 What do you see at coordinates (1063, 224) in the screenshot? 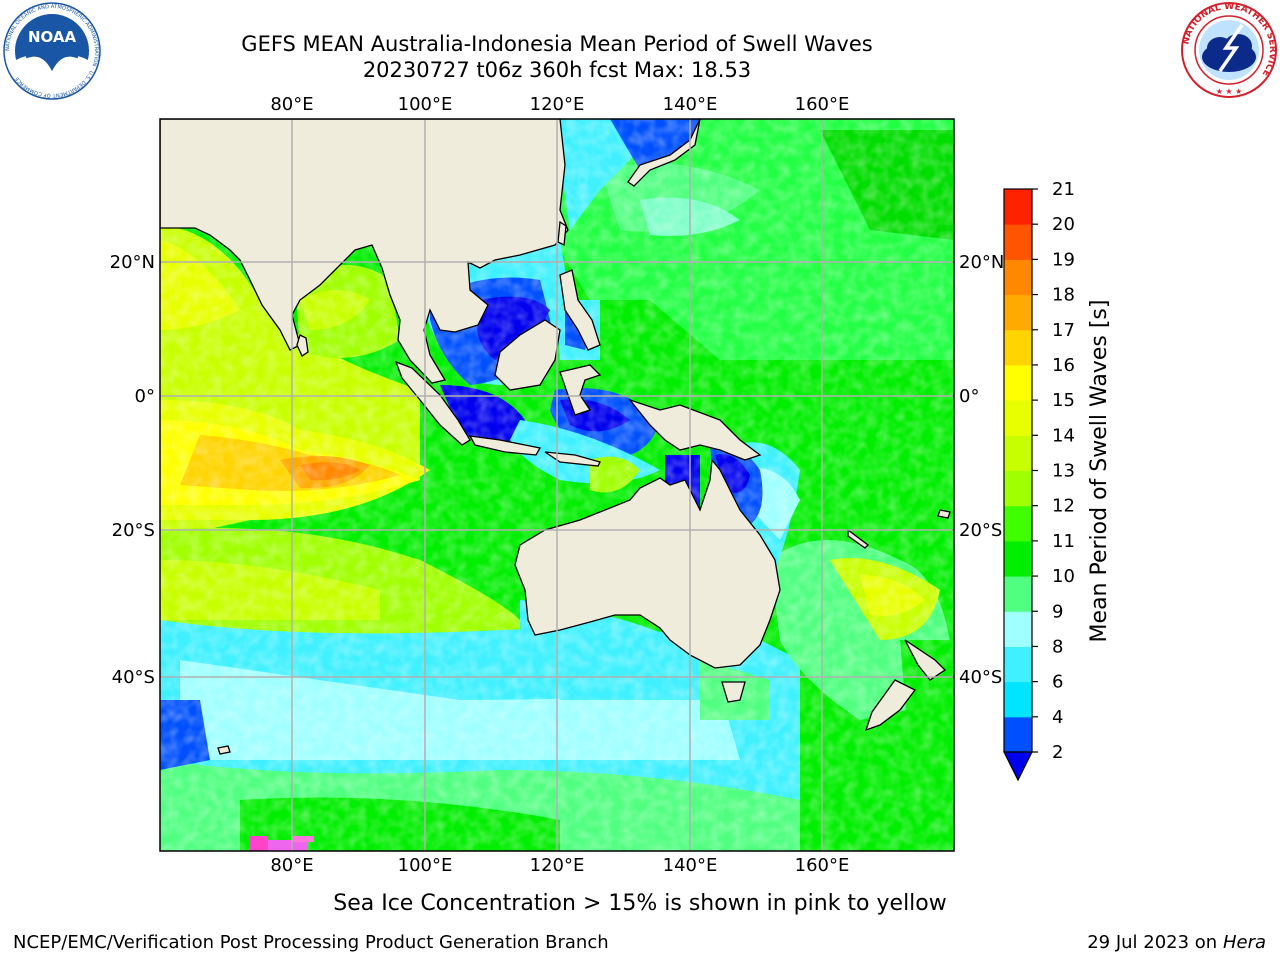
I see `colorbar-tick-label: 20` at bounding box center [1063, 224].